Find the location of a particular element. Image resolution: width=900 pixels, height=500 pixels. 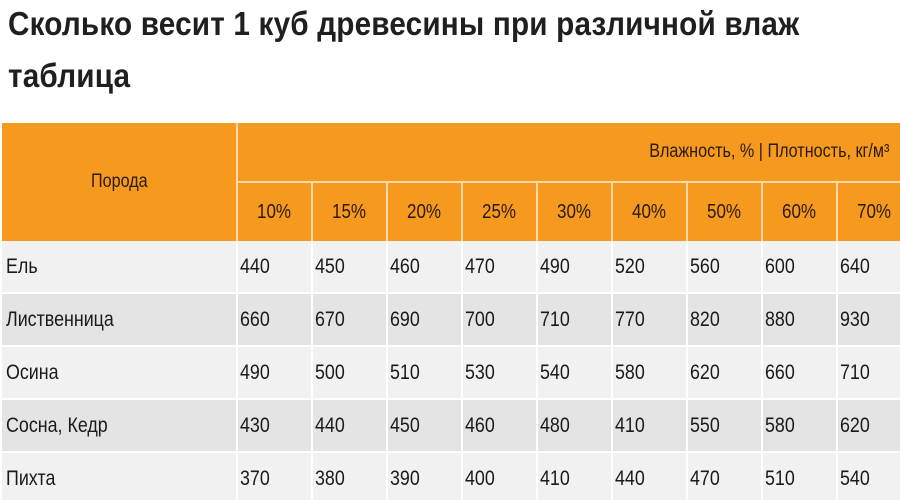

density-value: 580 is located at coordinates (630, 372).